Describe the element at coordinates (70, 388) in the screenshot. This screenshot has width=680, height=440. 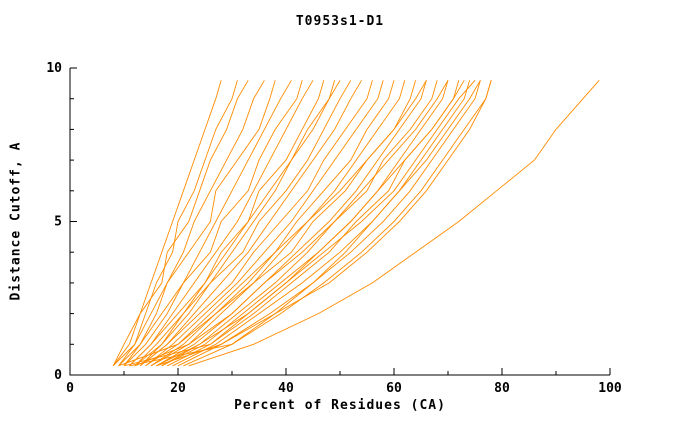
I see `x-tick-label: 0` at that location.